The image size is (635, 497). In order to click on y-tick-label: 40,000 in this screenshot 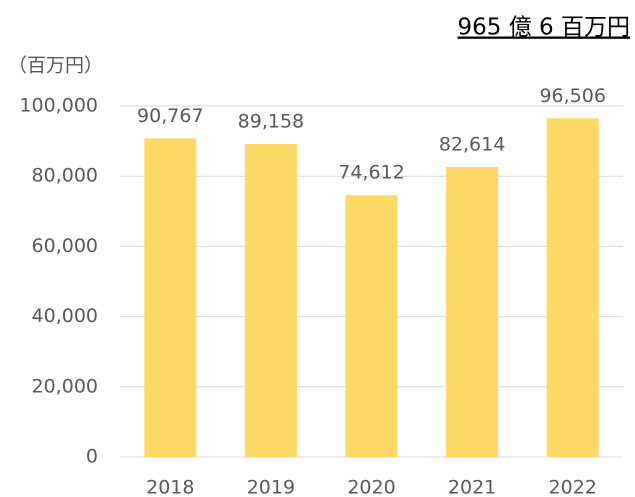, I will do `click(65, 316)`.